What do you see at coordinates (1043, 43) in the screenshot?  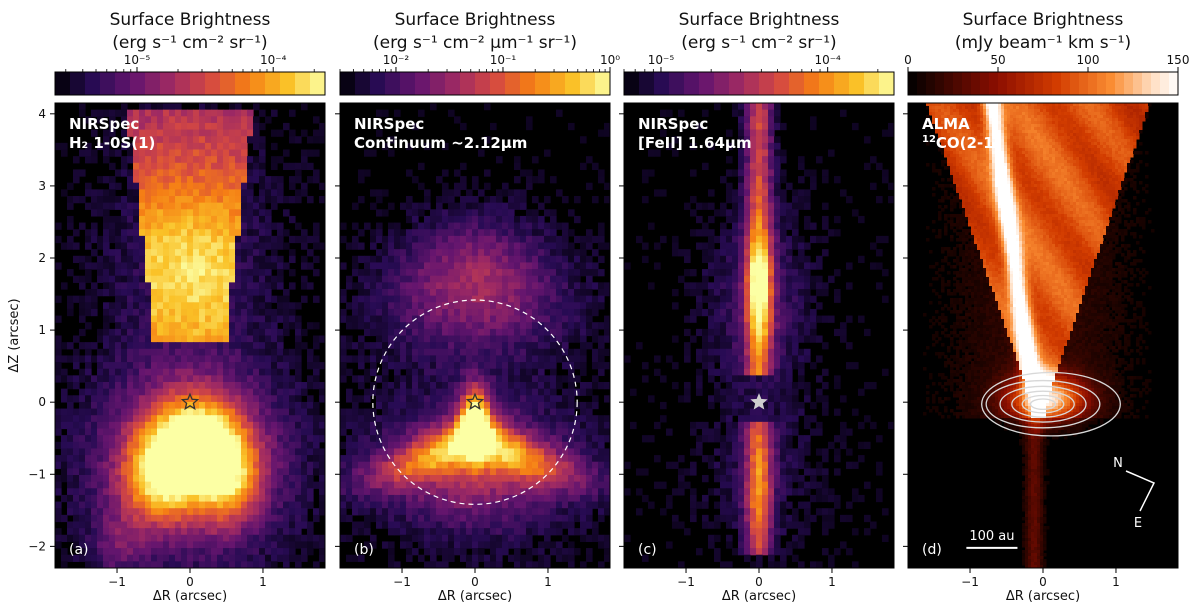 I see `colorbar-unit: (mJy beam⁻¹ km s⁻¹)` at bounding box center [1043, 43].